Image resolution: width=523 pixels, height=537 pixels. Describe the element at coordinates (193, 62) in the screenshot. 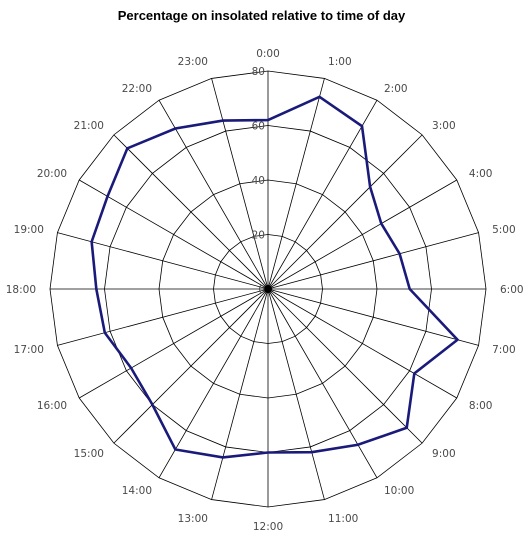

I see `axis-label: 23:00` at that location.